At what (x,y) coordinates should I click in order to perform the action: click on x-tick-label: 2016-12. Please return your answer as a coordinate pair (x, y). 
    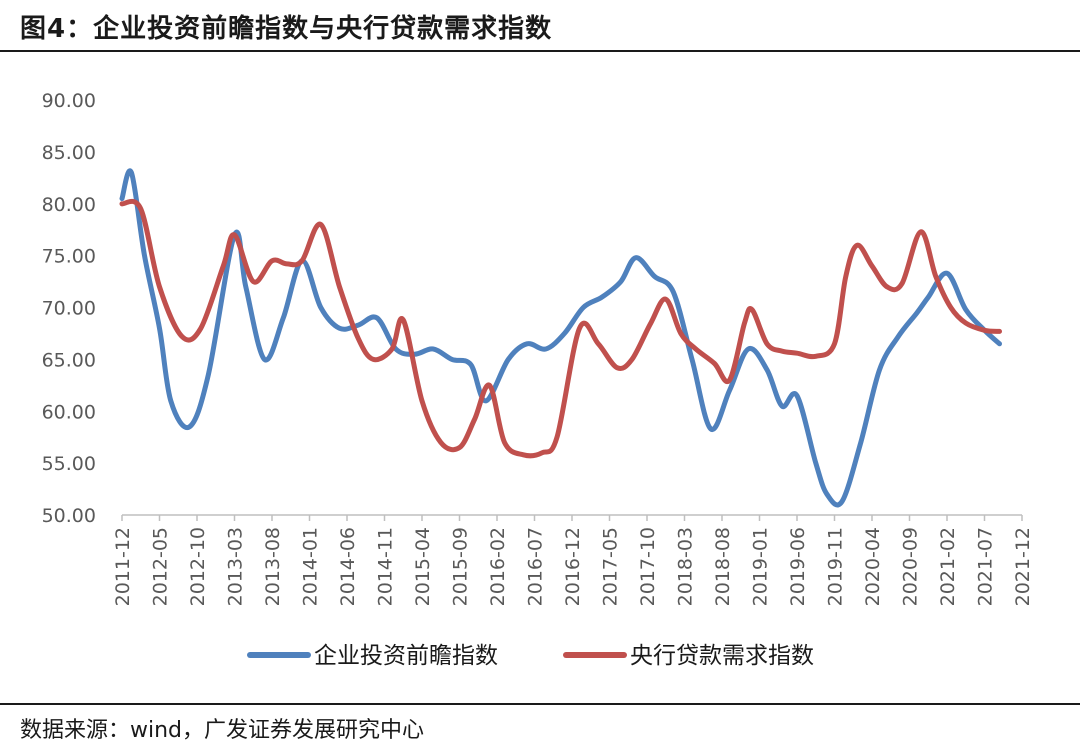
    Looking at the image, I should click on (573, 566).